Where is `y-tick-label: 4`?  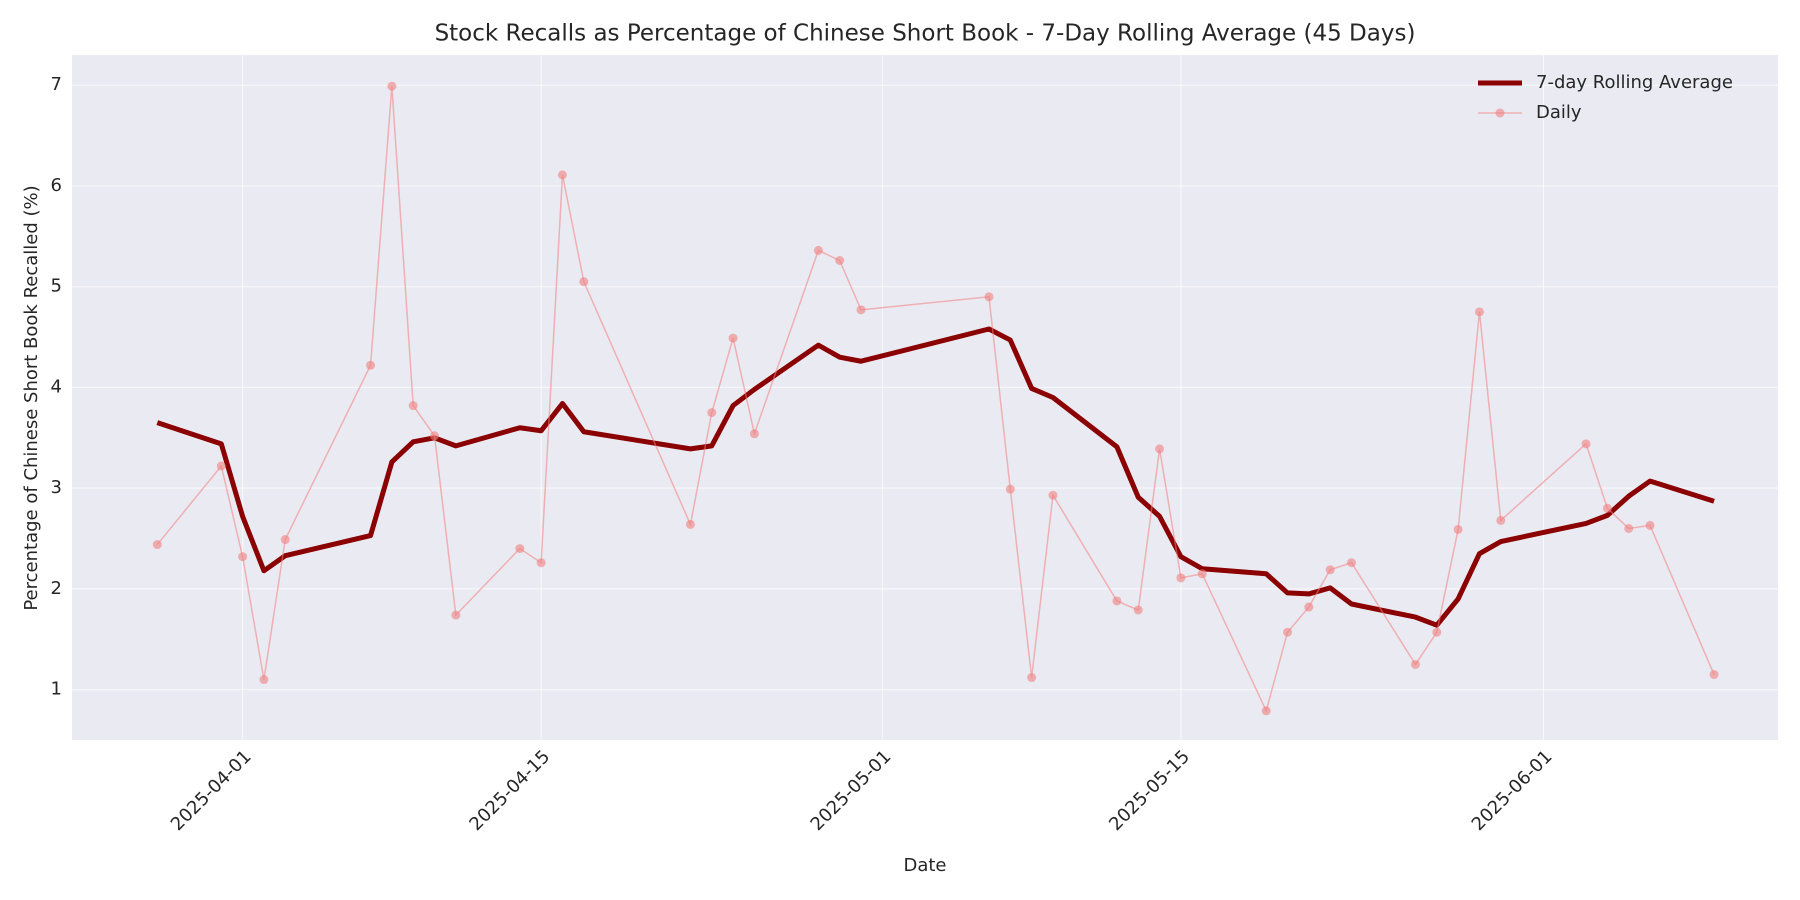 y-tick-label: 4 is located at coordinates (56, 386).